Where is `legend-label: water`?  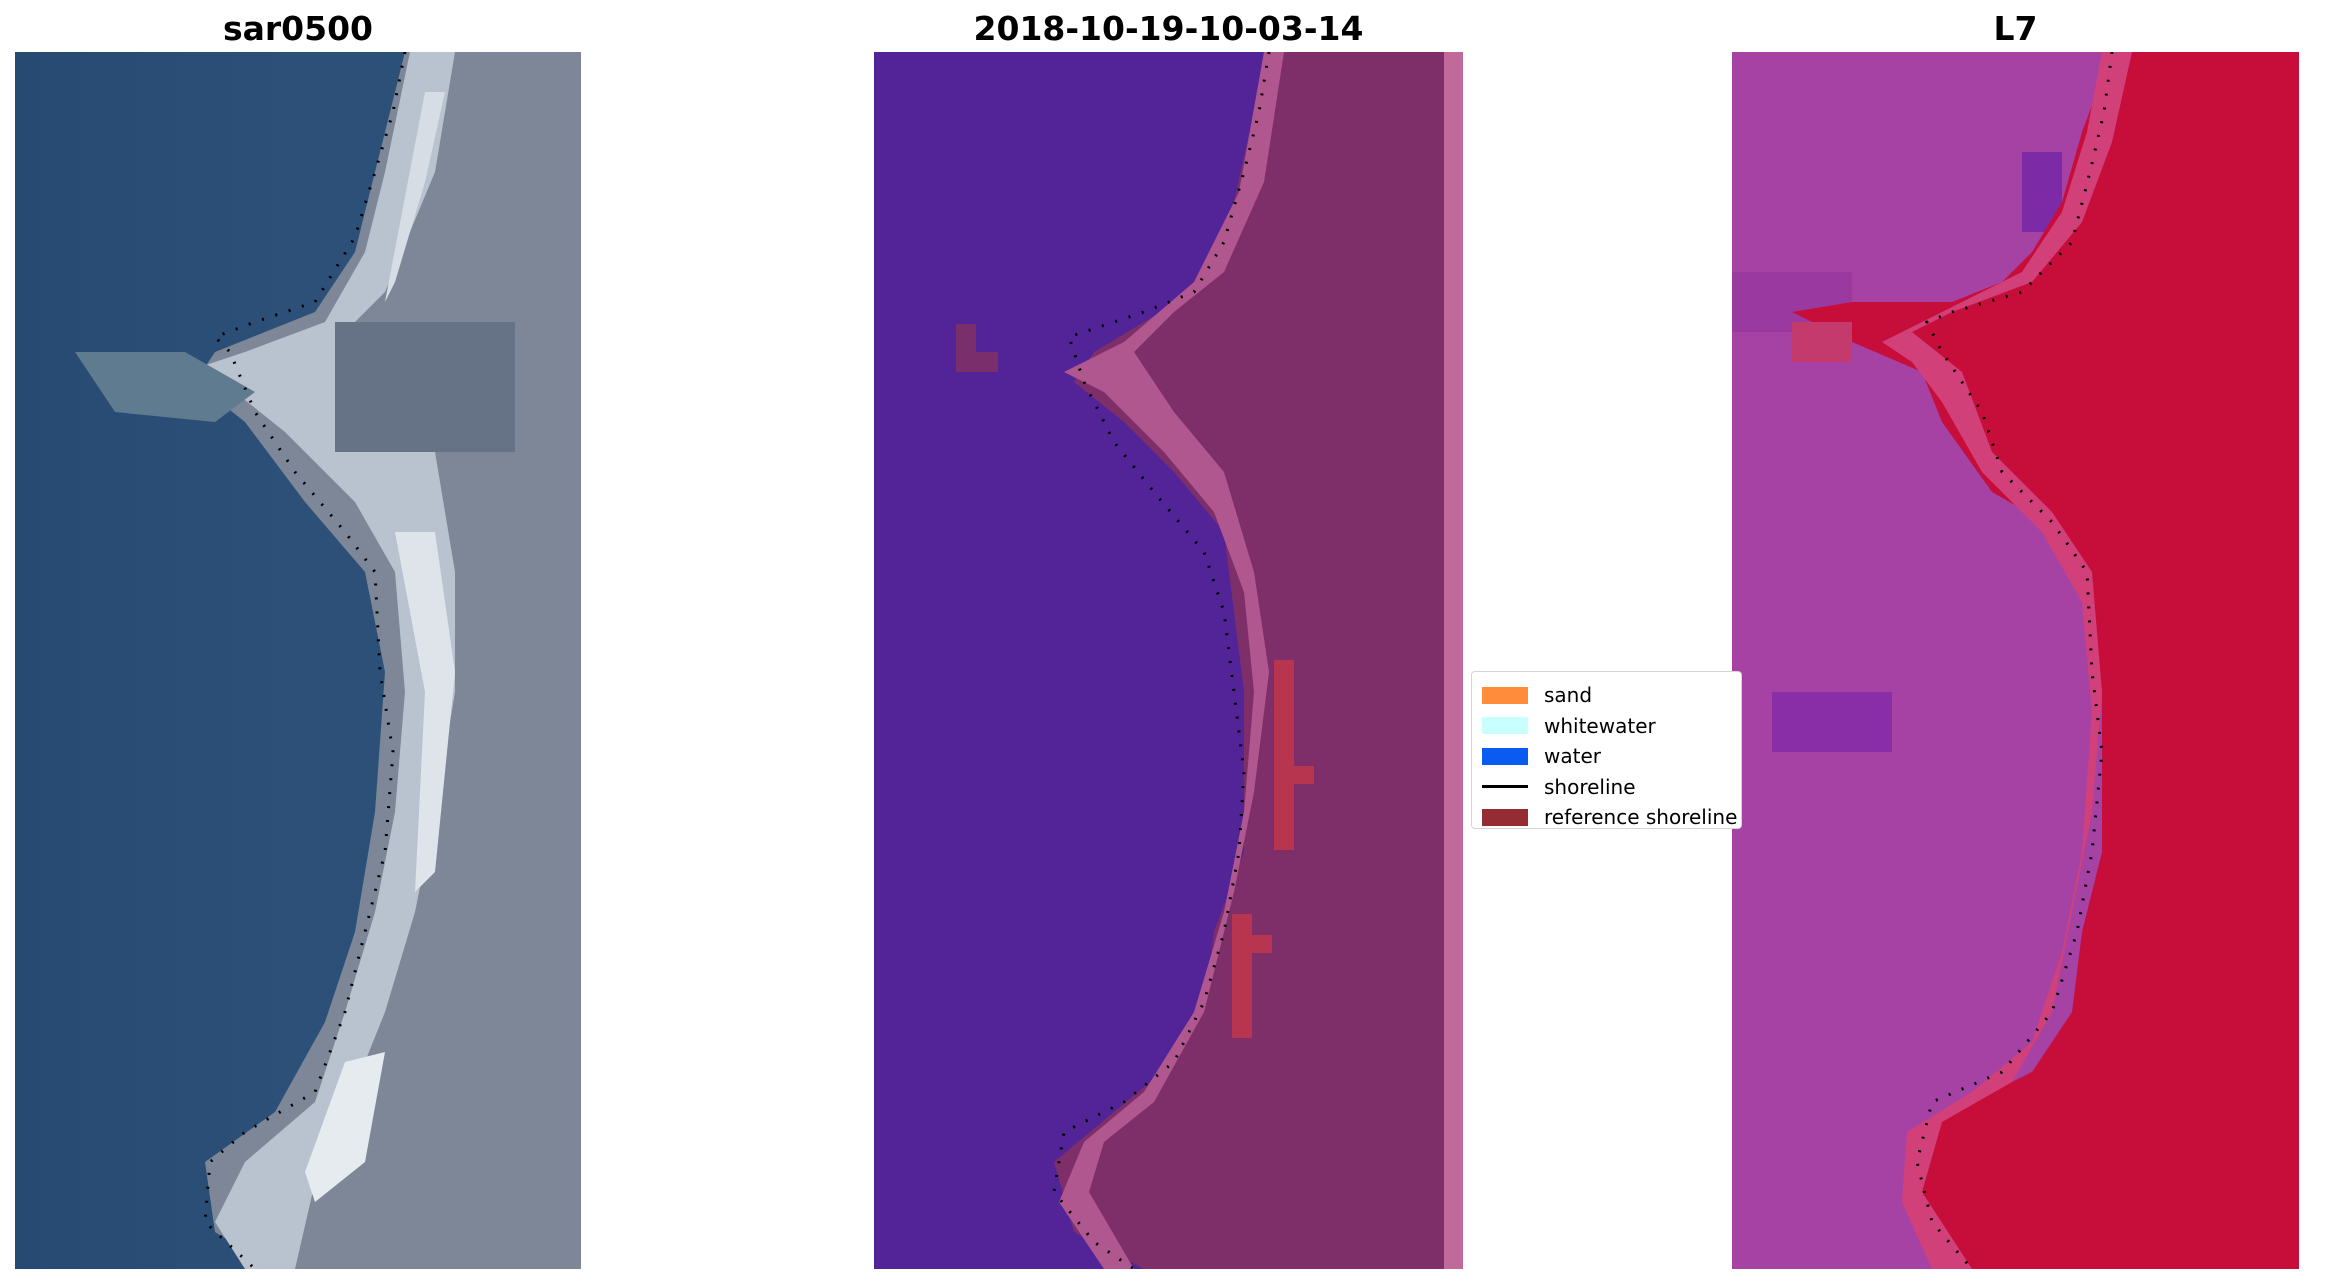 legend-label: water is located at coordinates (1572, 756).